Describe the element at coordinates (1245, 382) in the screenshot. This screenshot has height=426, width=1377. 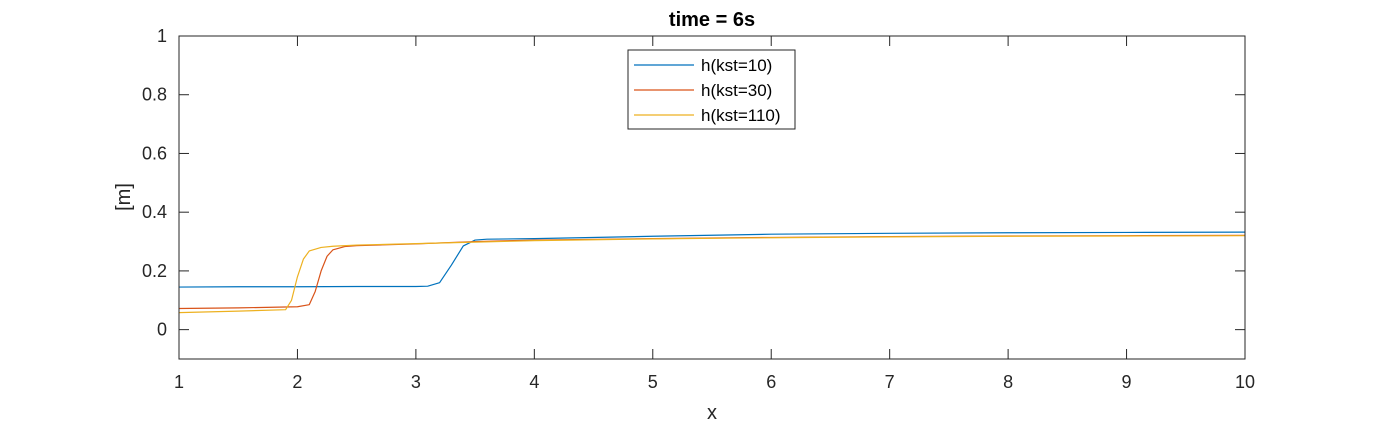
I see `x-tick-label: 10` at that location.